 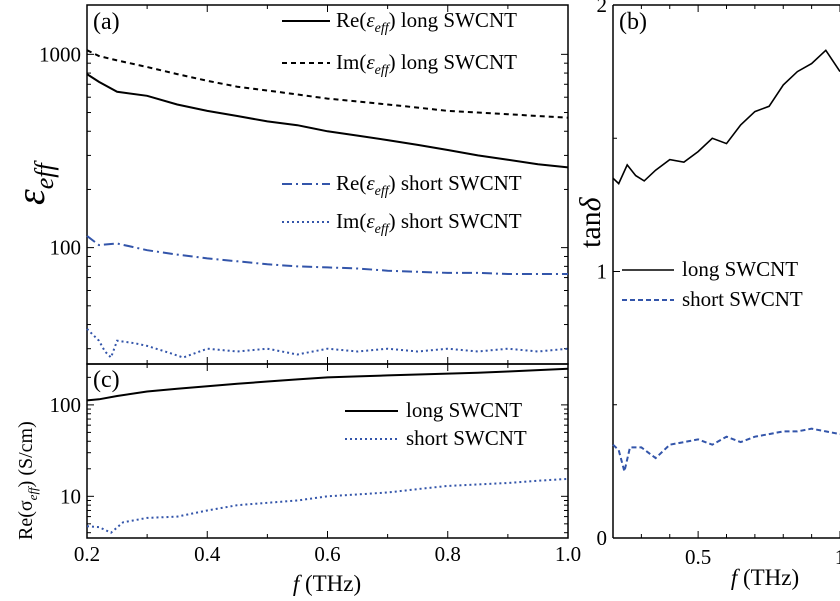 I want to click on legend-label-im-short: Im(εeff) short SWCNT, so click(x=429, y=223).